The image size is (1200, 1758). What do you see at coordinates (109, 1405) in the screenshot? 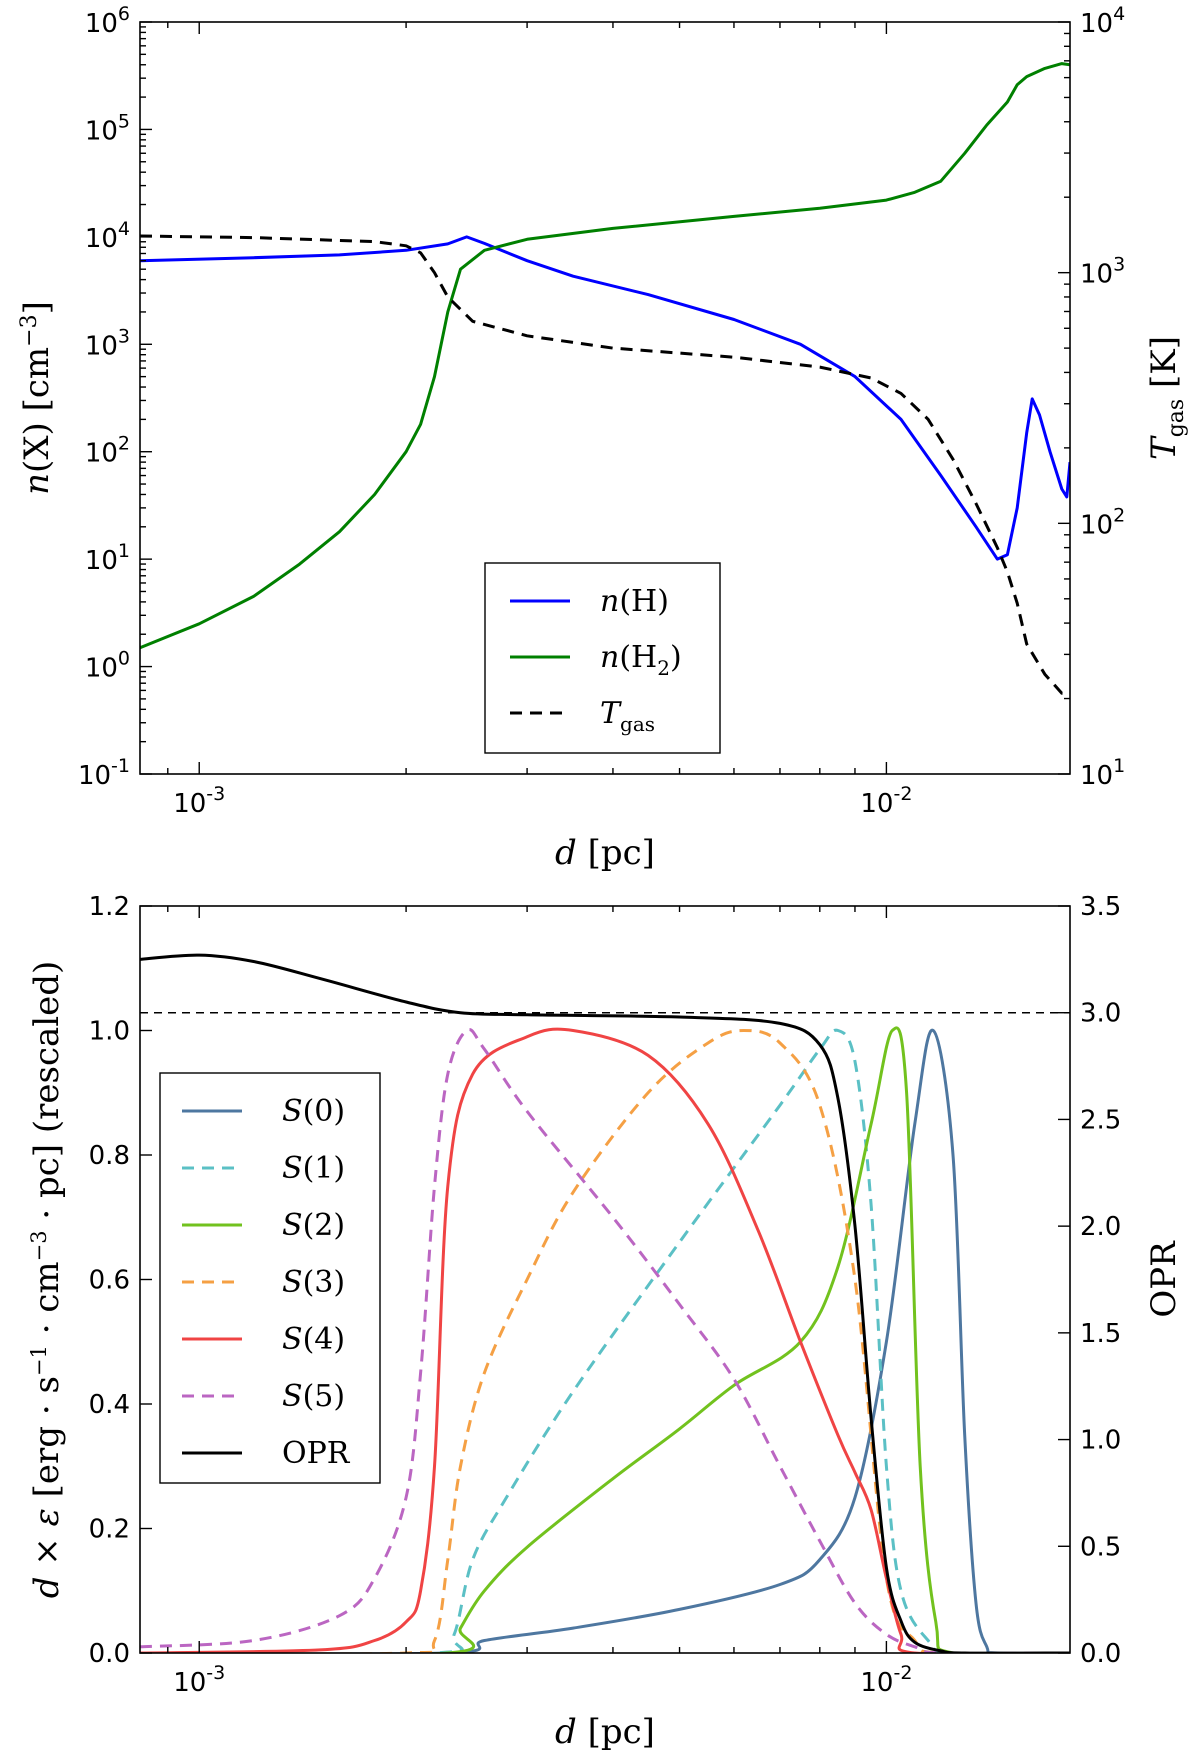
I see `y-left-tick-label: 0.4` at bounding box center [109, 1405].